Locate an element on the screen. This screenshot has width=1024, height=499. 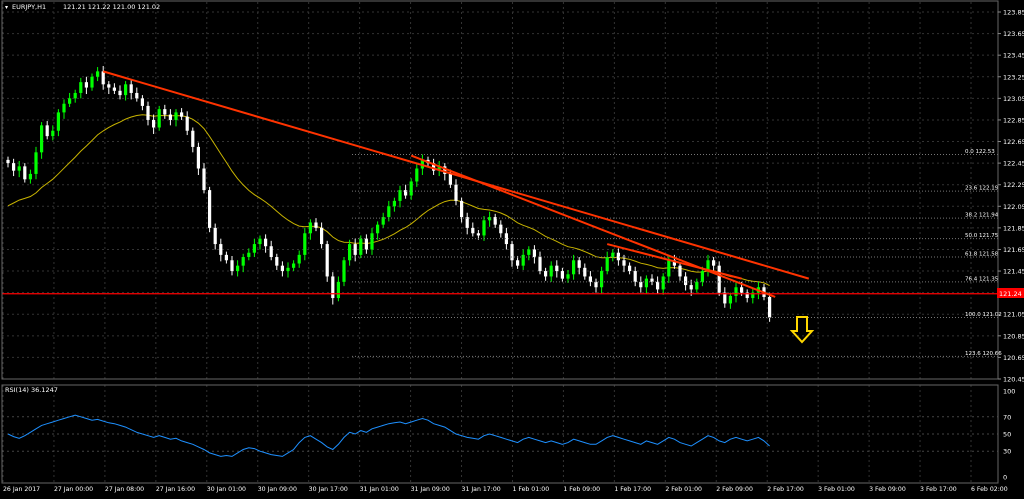
fib-level-label: 76.4 121.35 is located at coordinates (982, 279).